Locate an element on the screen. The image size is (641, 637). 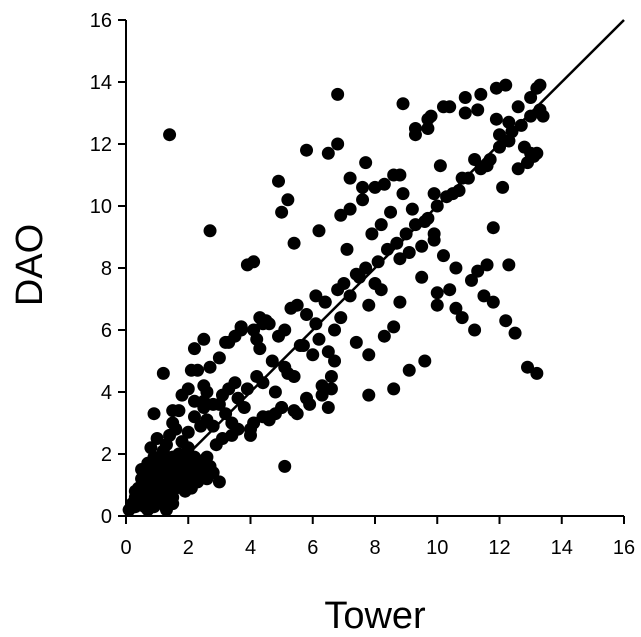
x-tick-label: 0 is located at coordinates (125, 548).